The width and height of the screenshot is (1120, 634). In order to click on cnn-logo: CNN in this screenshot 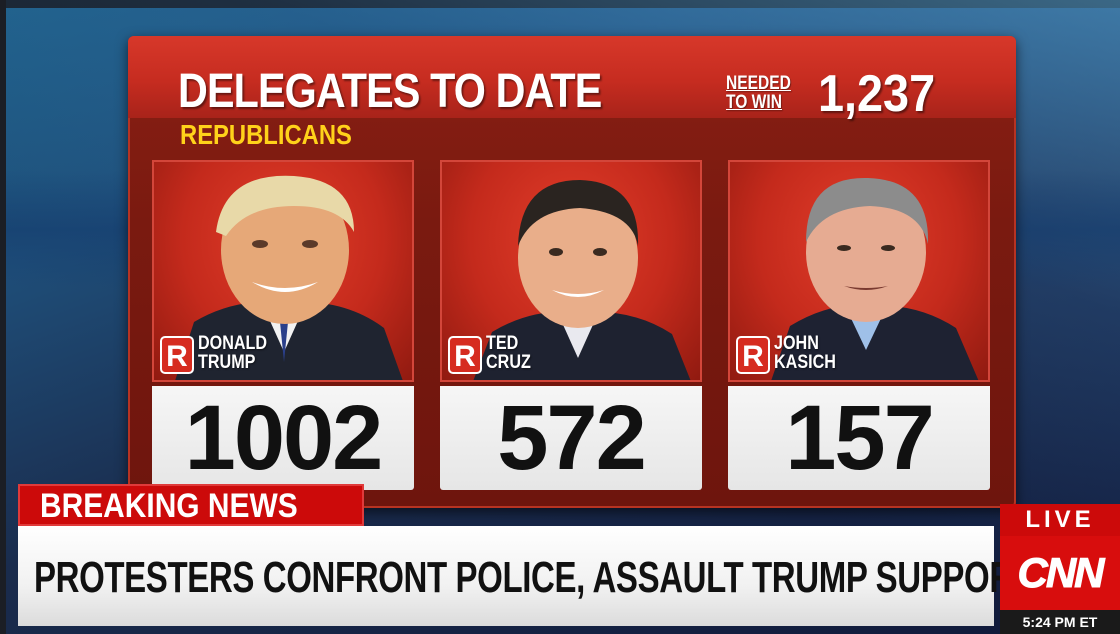, I will do `click(1061, 573)`.